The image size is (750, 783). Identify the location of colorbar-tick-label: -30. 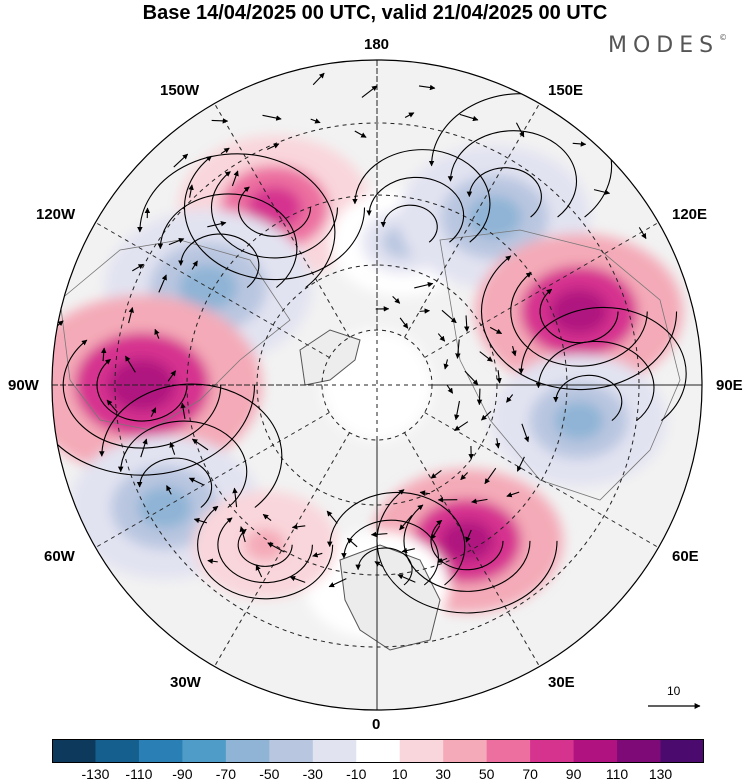
(312, 774).